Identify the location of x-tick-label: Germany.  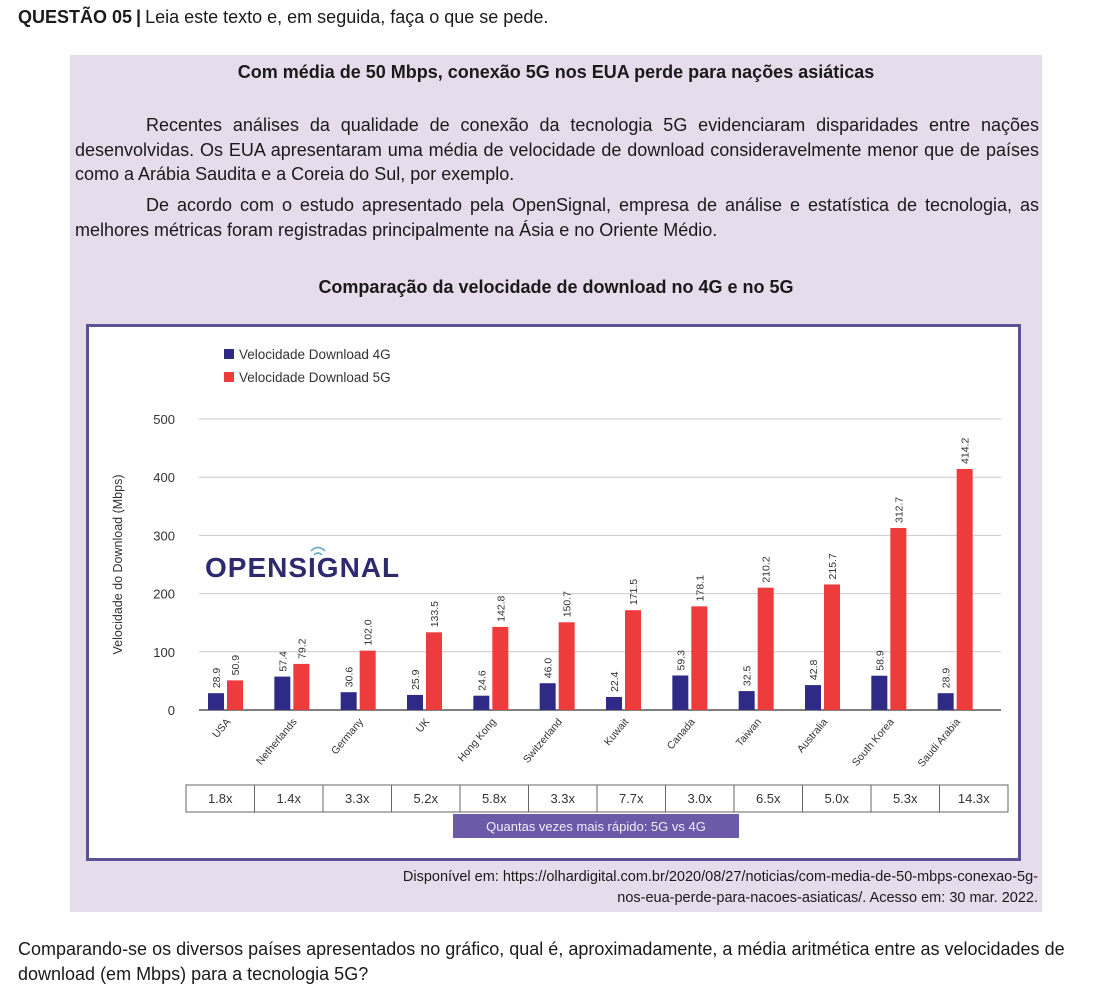
(347, 736).